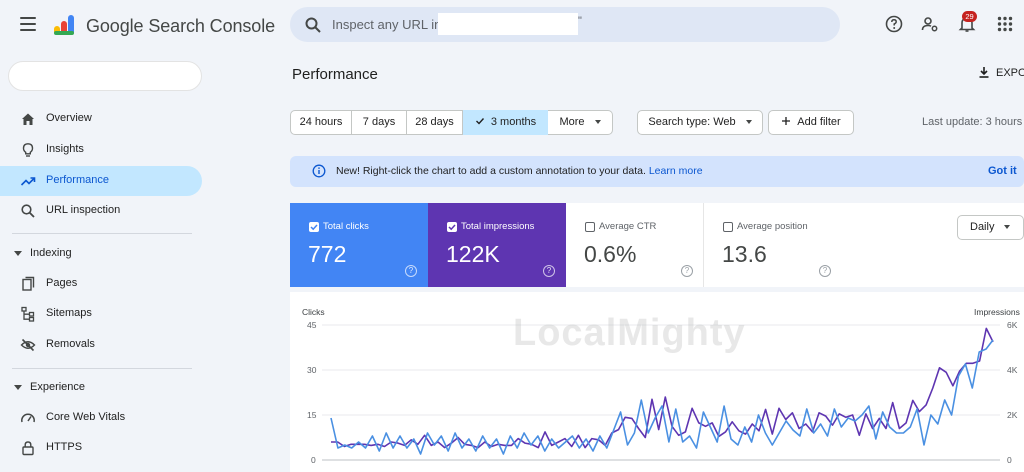 Image resolution: width=1024 pixels, height=472 pixels. I want to click on metric-label: Total impressions, so click(498, 226).